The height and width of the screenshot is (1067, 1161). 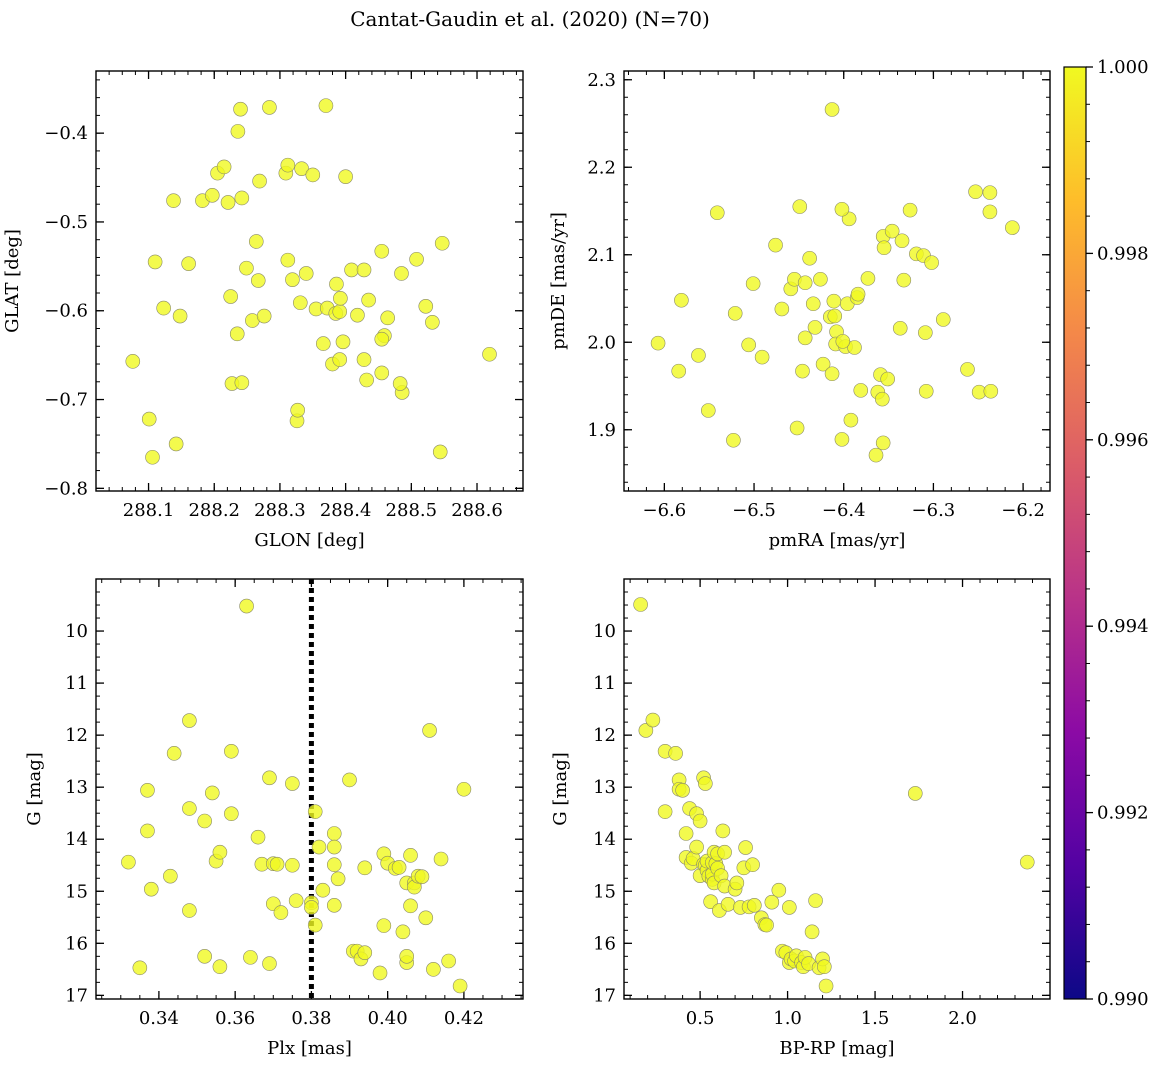 What do you see at coordinates (1075, 533) in the screenshot?
I see `colorbar-bar` at bounding box center [1075, 533].